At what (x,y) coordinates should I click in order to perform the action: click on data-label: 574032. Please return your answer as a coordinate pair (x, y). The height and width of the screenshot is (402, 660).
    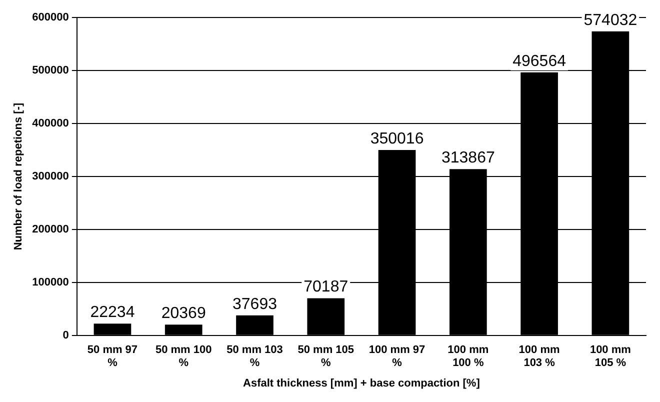
    Looking at the image, I should click on (611, 20).